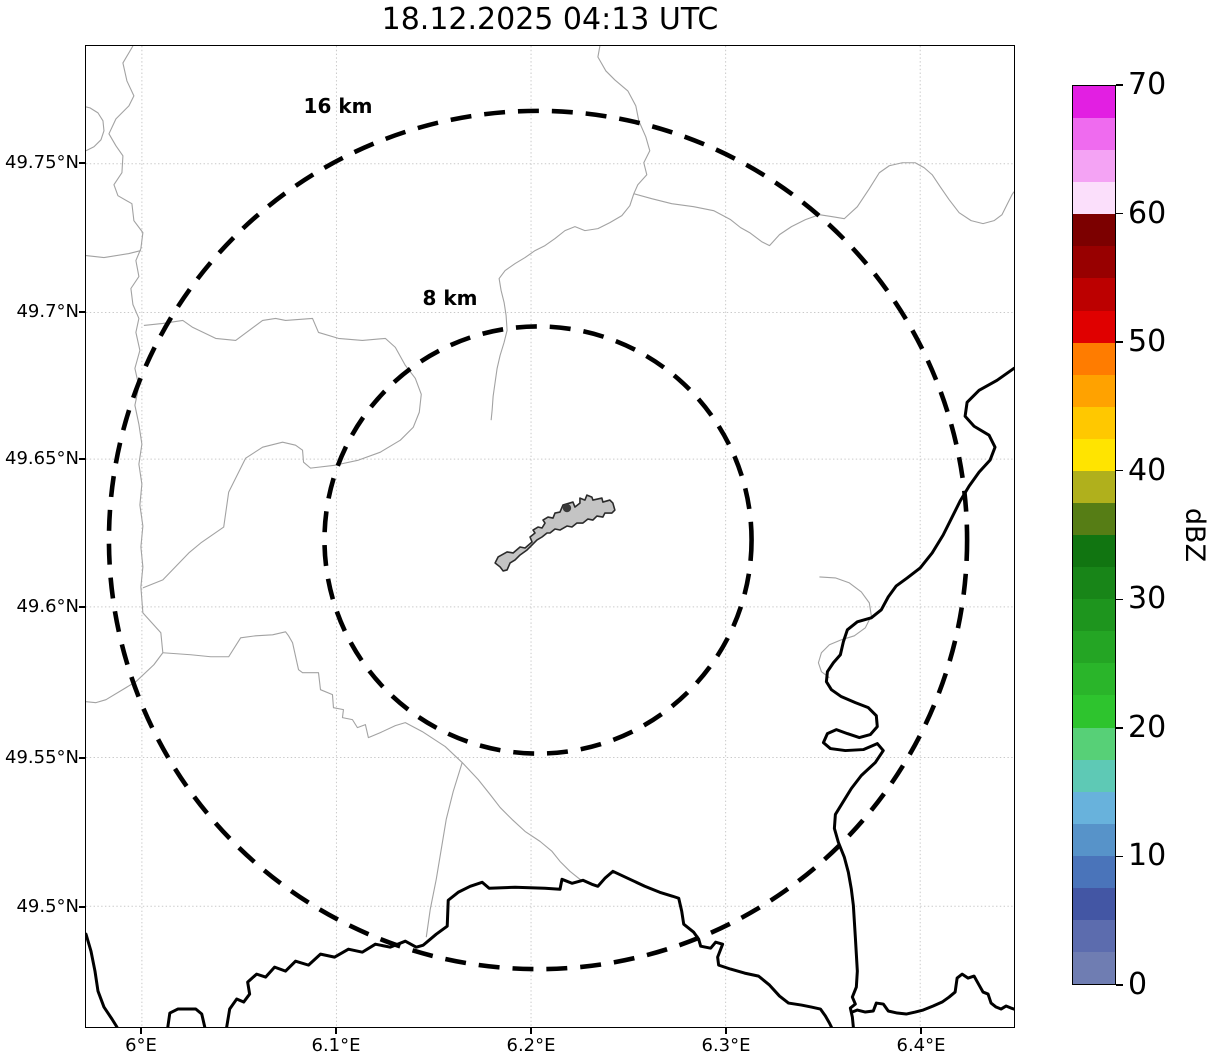  What do you see at coordinates (921, 1045) in the screenshot?
I see `x-tick-label: 6.4°E` at bounding box center [921, 1045].